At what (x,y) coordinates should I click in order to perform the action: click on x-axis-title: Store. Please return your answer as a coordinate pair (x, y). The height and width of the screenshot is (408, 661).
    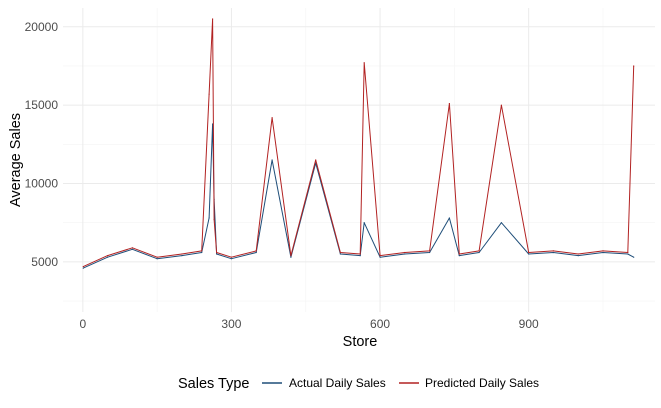
    Looking at the image, I should click on (360, 342).